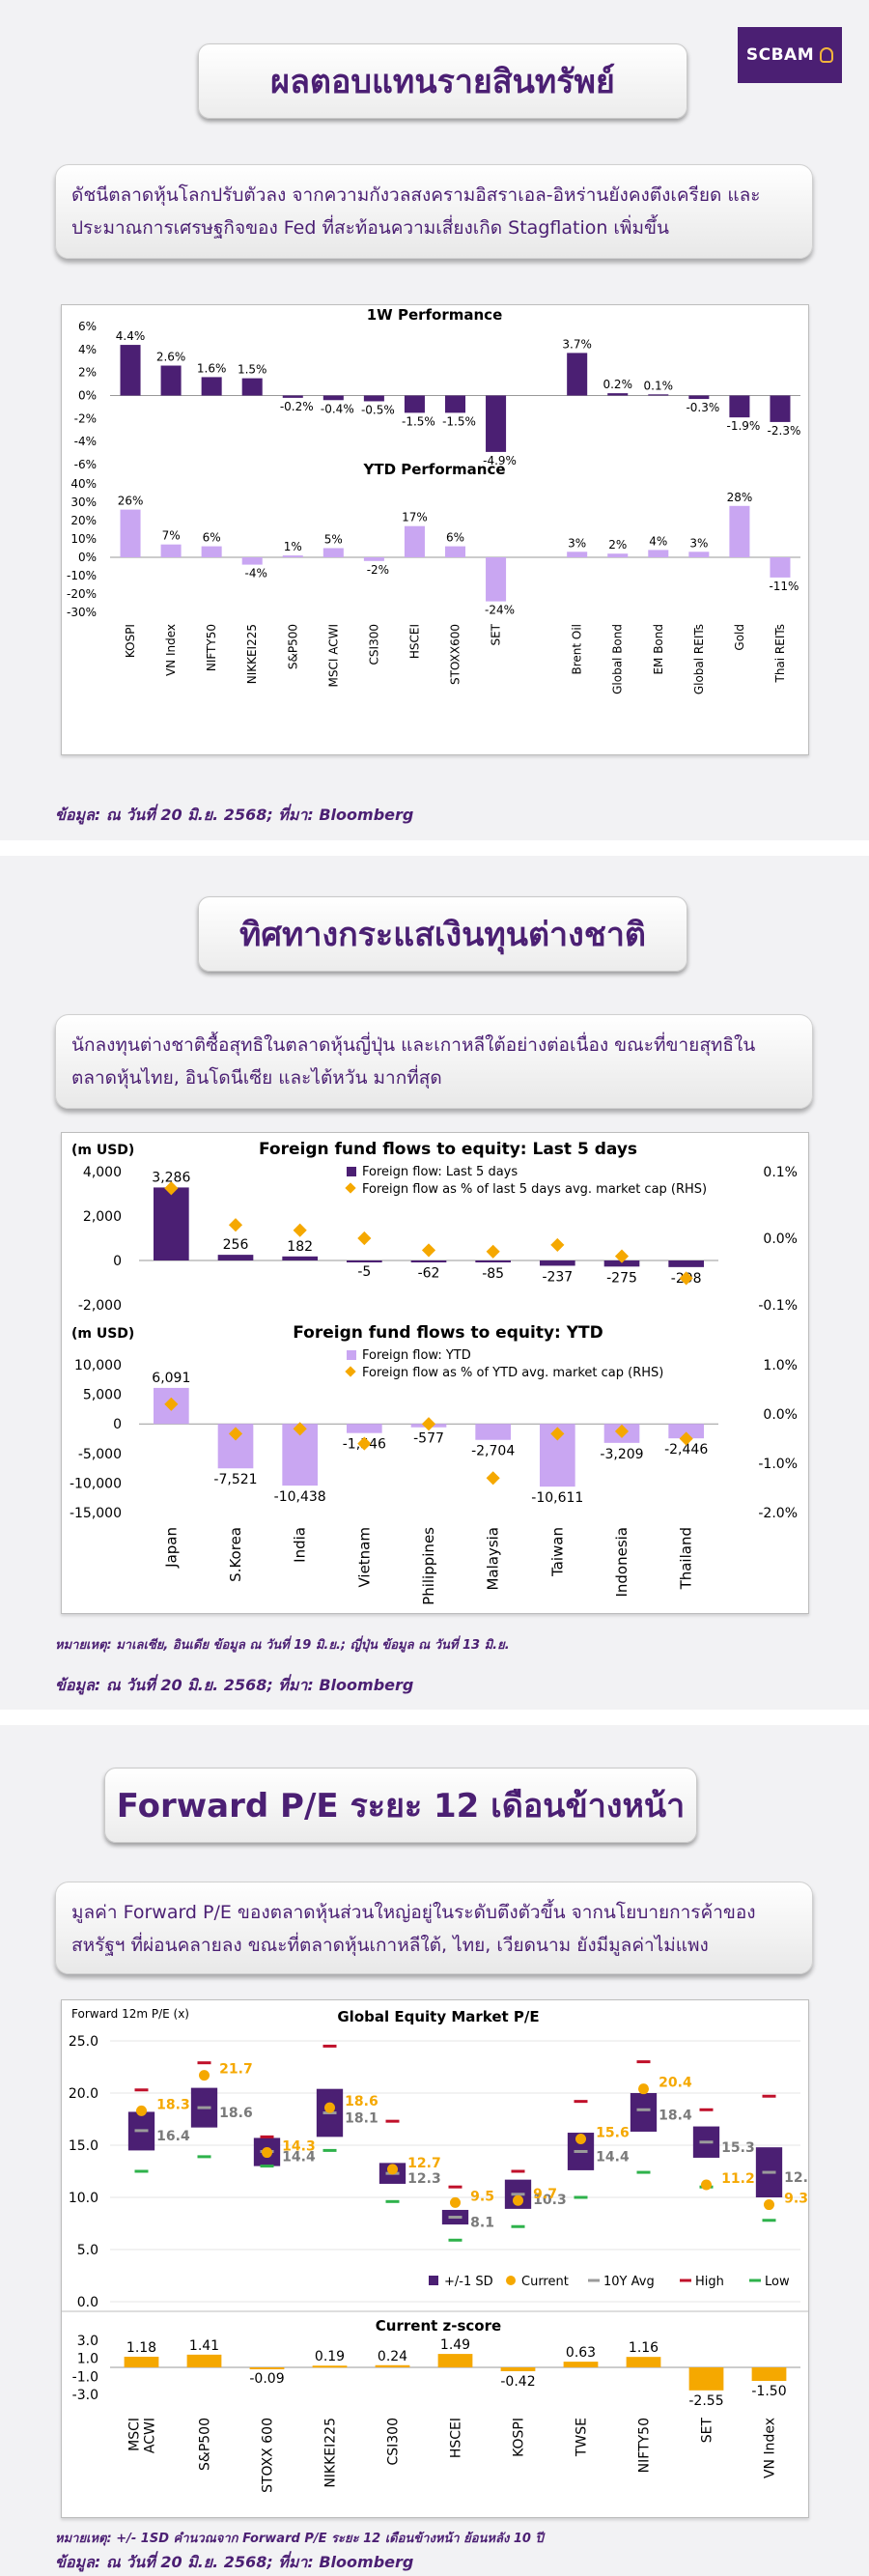 This screenshot has width=869, height=2576. Describe the element at coordinates (416, 1355) in the screenshot. I see `legend-label: Foreign flow: YTD` at that location.